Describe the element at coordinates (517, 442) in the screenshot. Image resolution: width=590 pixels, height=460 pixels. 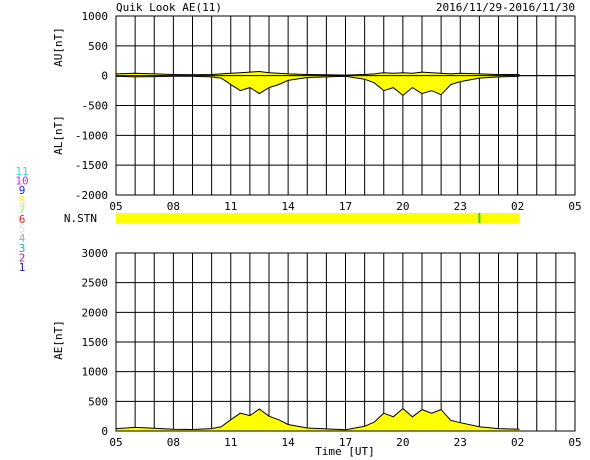
I see `ae-xtick-label: 02` at that location.